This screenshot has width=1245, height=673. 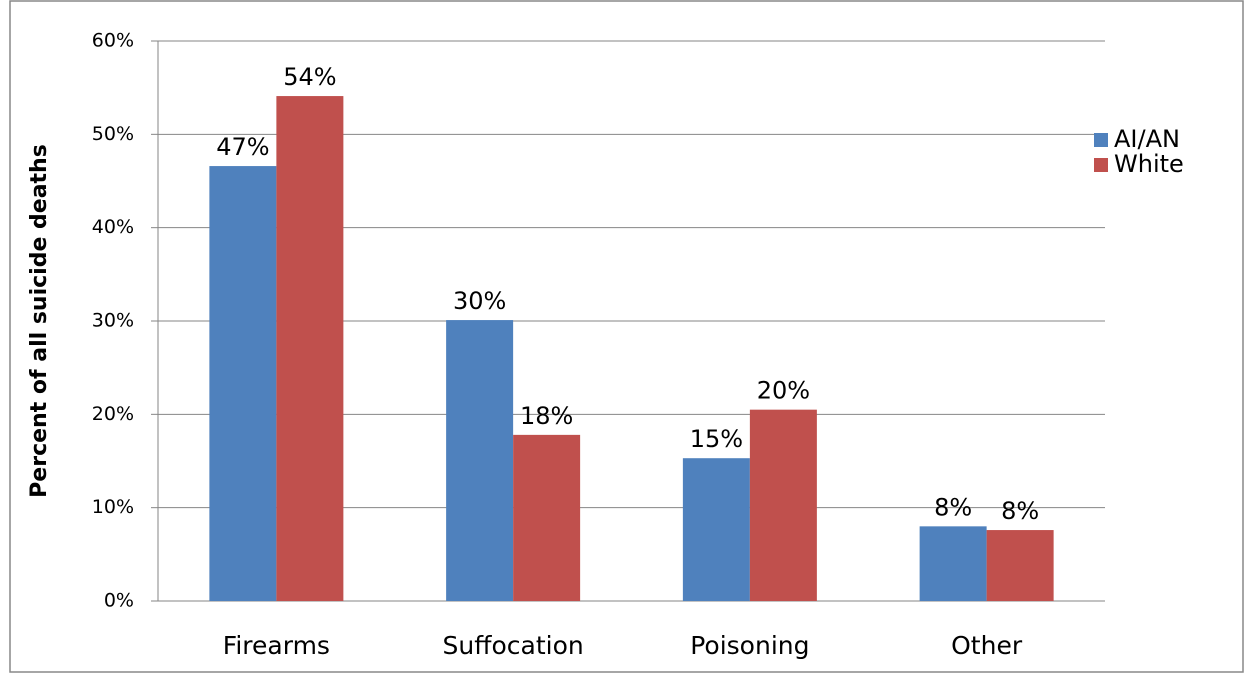 I want to click on value-label: 18%, so click(x=546, y=416).